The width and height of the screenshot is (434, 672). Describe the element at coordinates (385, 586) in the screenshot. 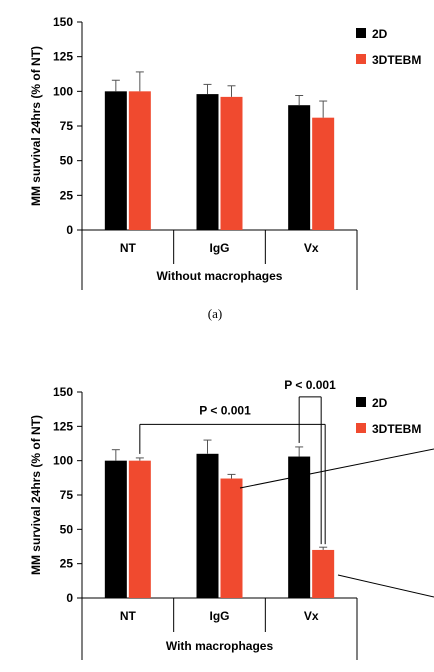

I see `callout-line-lower` at that location.